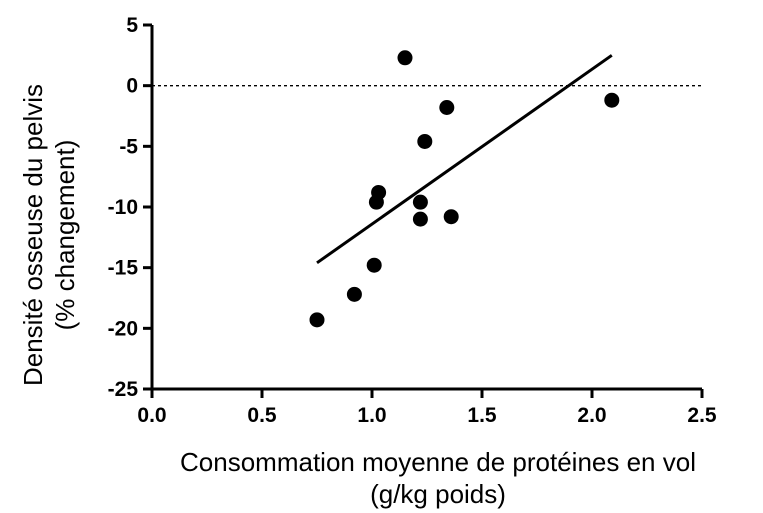 The height and width of the screenshot is (513, 763). What do you see at coordinates (123, 328) in the screenshot?
I see `y-tick-label: -20` at bounding box center [123, 328].